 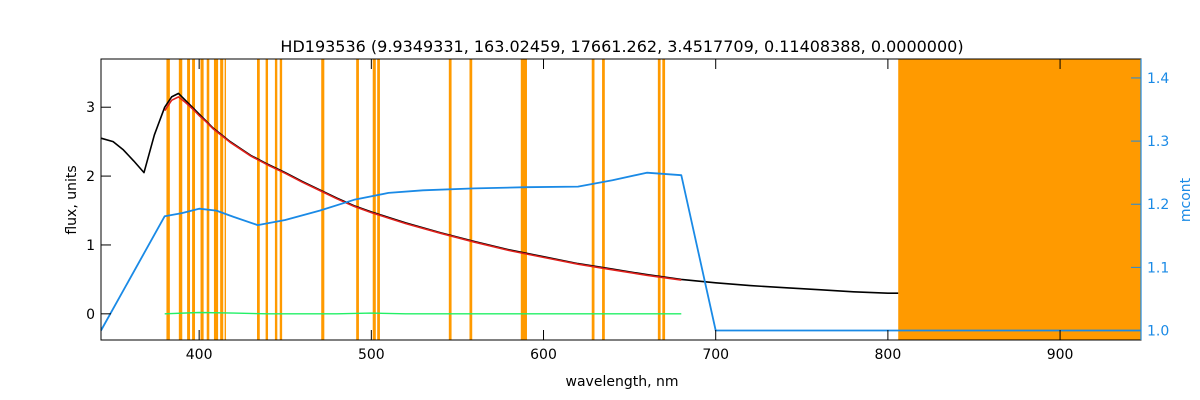 What do you see at coordinates (543, 355) in the screenshot?
I see `x-tick-label: 600` at bounding box center [543, 355].